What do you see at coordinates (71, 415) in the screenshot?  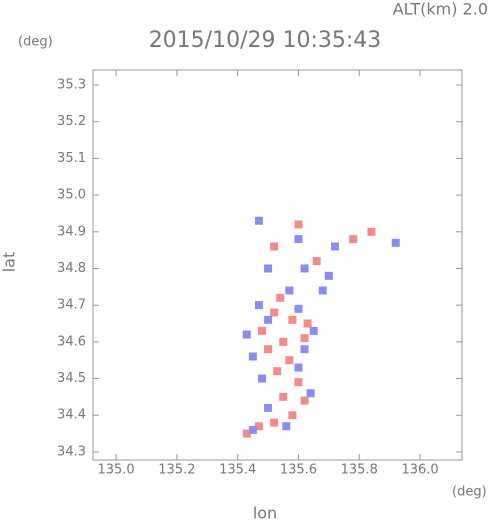 I see `y-tick-label: 34.4` at bounding box center [71, 415].